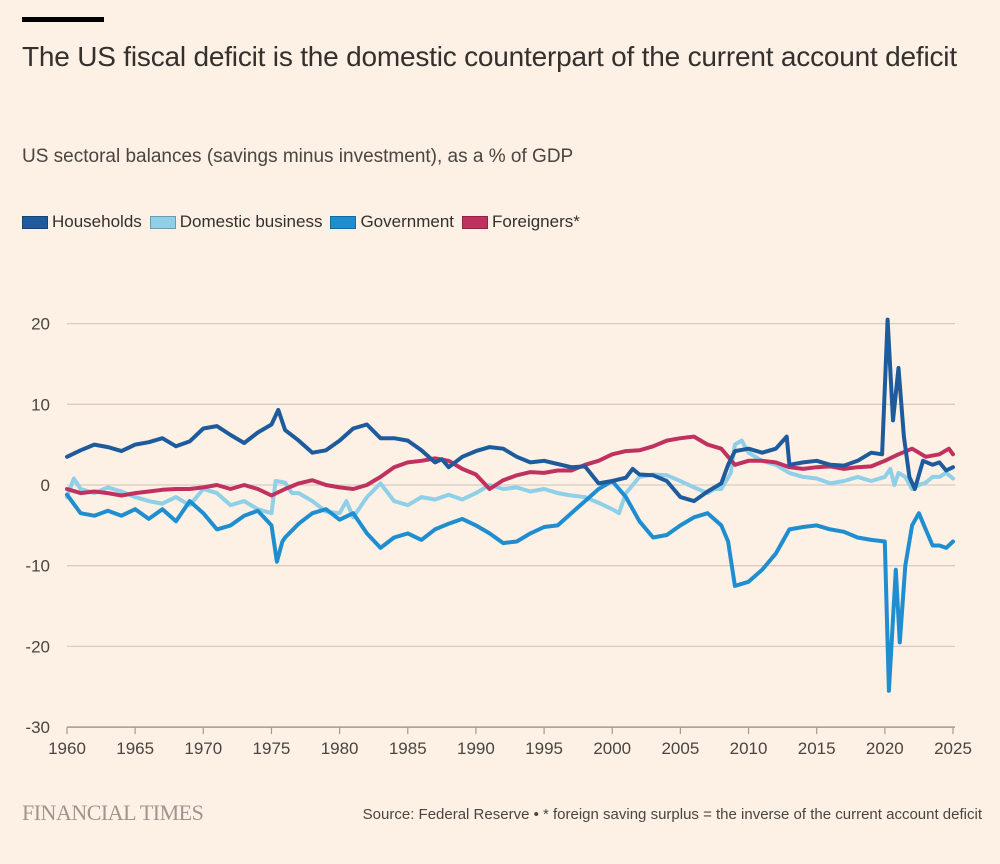 Image resolution: width=1000 pixels, height=864 pixels. I want to click on y-tick-label: -30, so click(37, 727).